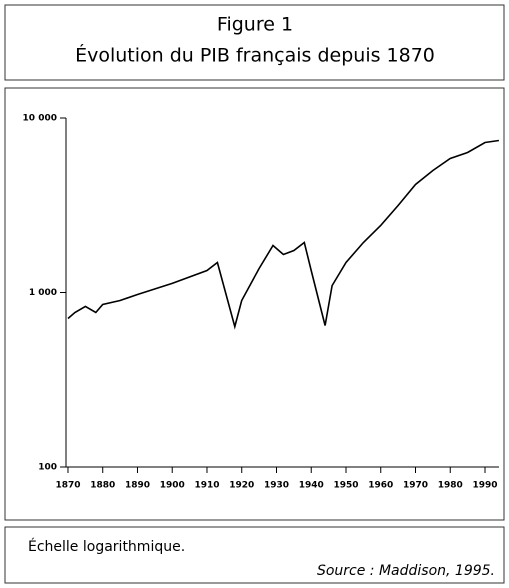 Image resolution: width=509 pixels, height=588 pixels. Describe the element at coordinates (67, 486) in the screenshot. I see `x-tick-label: 1870` at that location.